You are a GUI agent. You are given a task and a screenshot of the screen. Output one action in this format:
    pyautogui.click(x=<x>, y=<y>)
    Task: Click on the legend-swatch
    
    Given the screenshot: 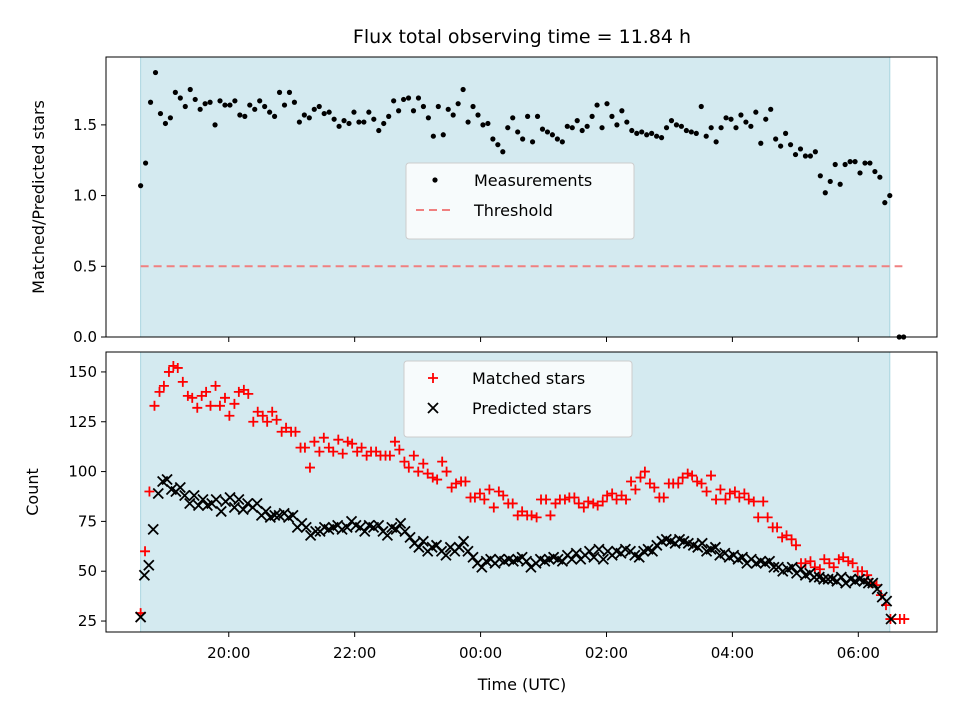 What is the action you would take?
    pyautogui.click(x=433, y=408)
    